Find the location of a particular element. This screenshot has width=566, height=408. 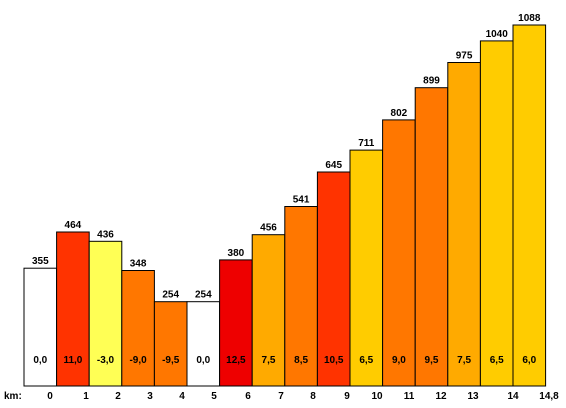

km-tick-label: 1 is located at coordinates (86, 396).